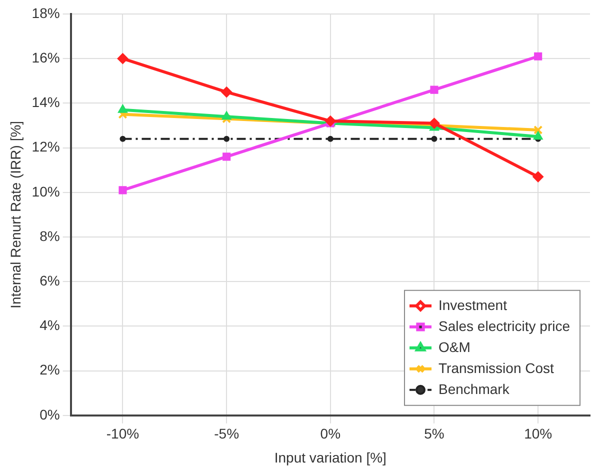 This screenshot has width=606, height=475. I want to click on x-tick-label: 10%, so click(538, 434).